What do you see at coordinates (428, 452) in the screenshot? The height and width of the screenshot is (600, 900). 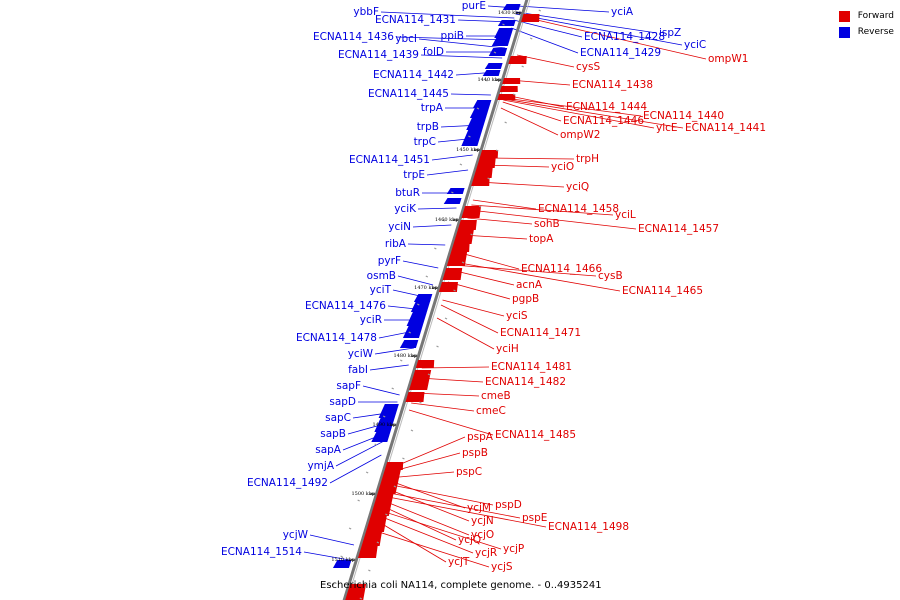 I see `leader-pspA` at bounding box center [428, 452].